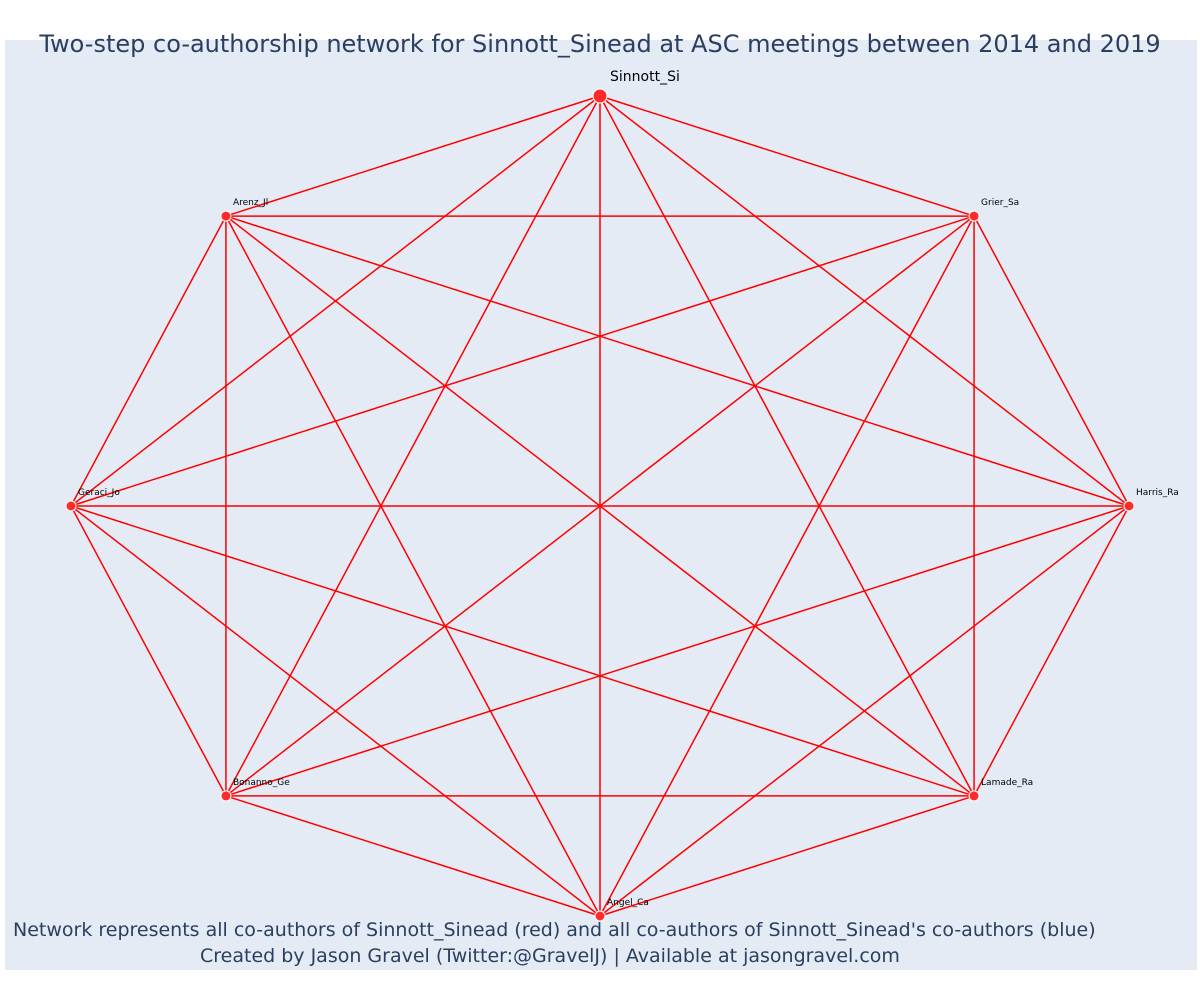 The width and height of the screenshot is (1200, 1000). I want to click on node-angel-ca, so click(600, 916).